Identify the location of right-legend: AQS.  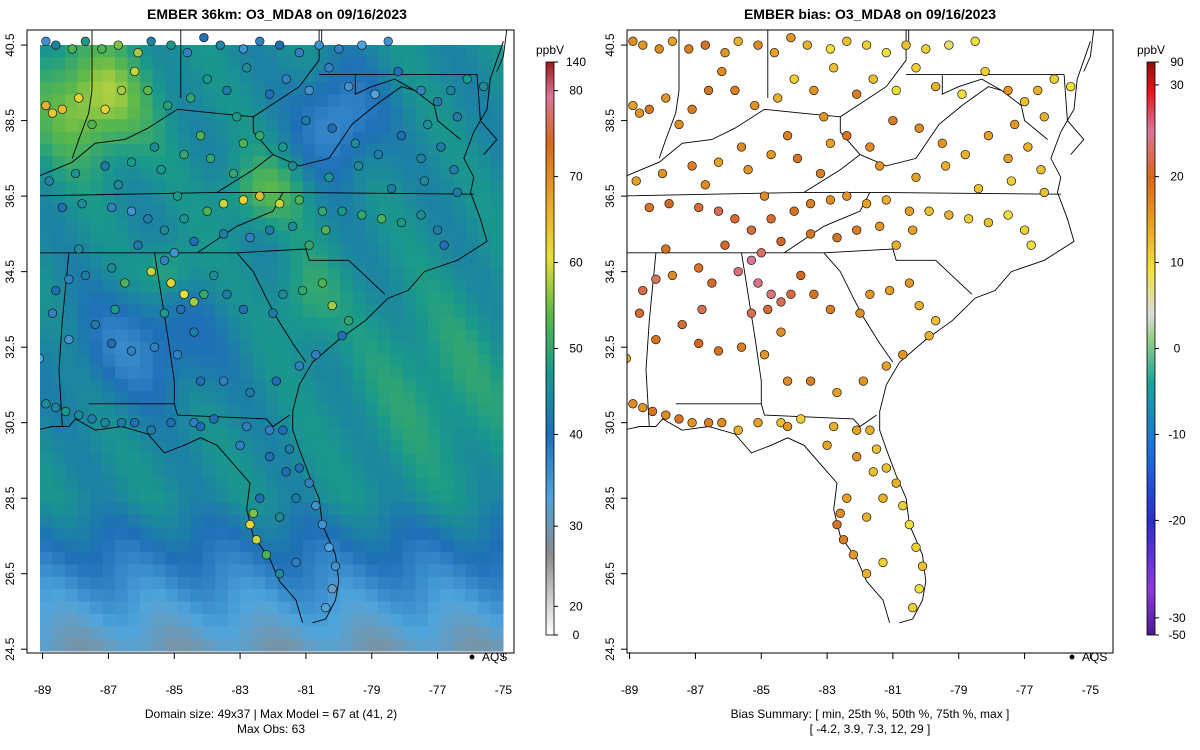
(1088, 657).